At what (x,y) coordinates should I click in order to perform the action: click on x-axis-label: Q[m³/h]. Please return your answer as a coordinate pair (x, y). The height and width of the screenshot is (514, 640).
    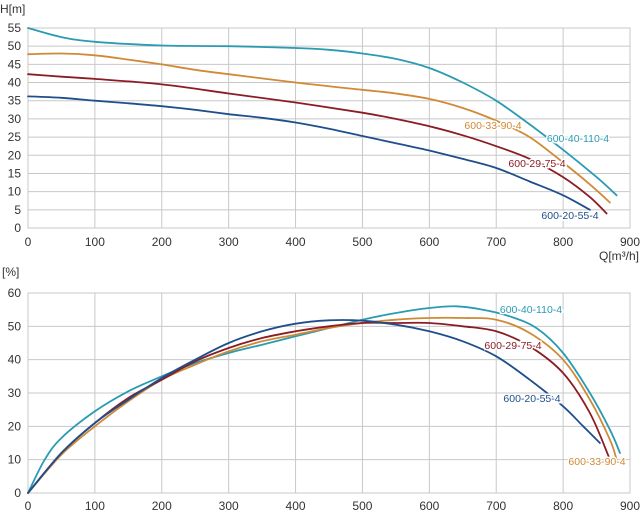
    Looking at the image, I should click on (619, 256).